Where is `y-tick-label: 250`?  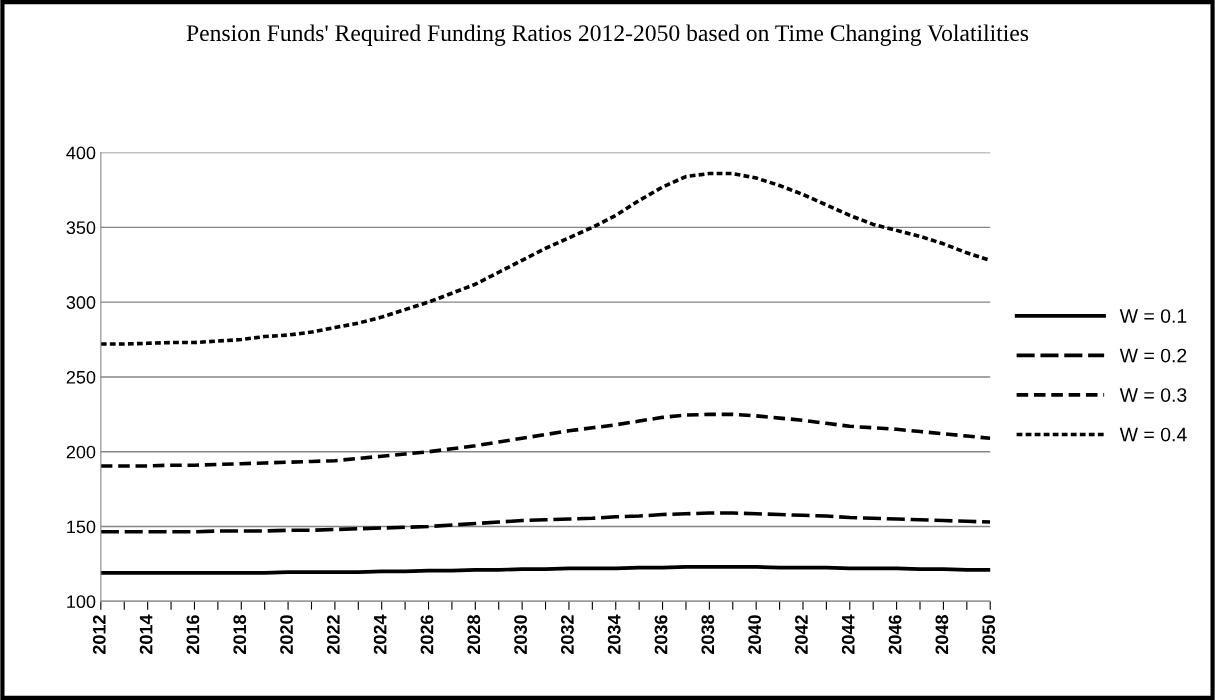
y-tick-label: 250 is located at coordinates (81, 377).